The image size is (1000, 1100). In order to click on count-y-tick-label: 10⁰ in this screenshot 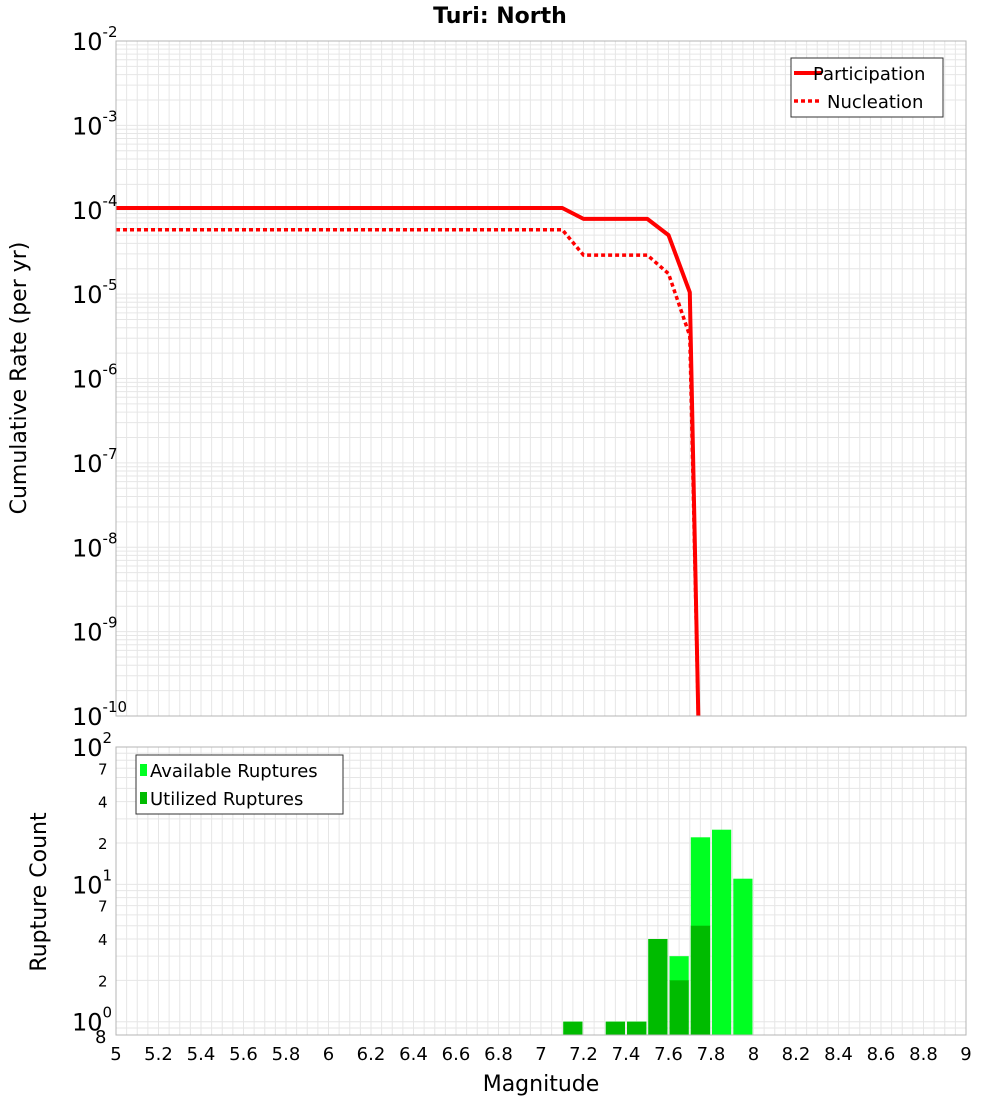, I will do `click(92, 1020)`.